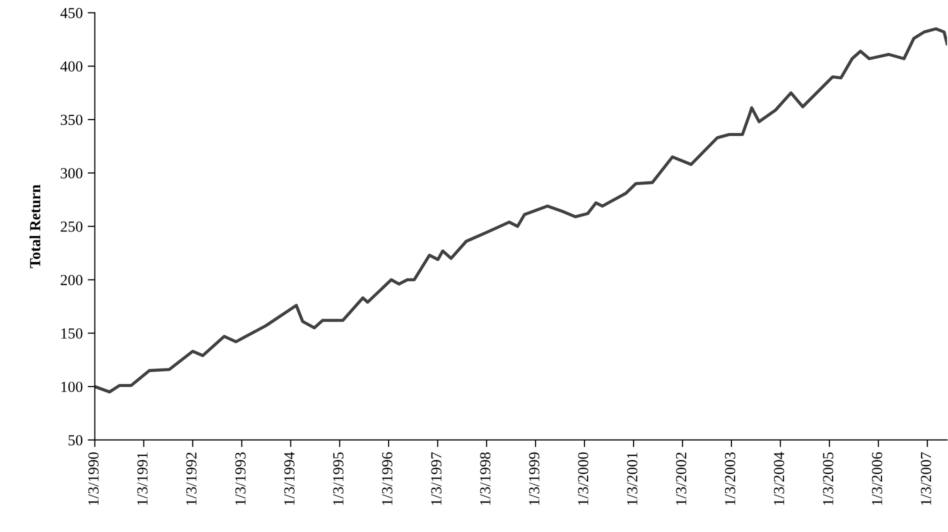 This screenshot has height=532, width=948. Describe the element at coordinates (71, 66) in the screenshot. I see `y-tick-label: 400` at that location.